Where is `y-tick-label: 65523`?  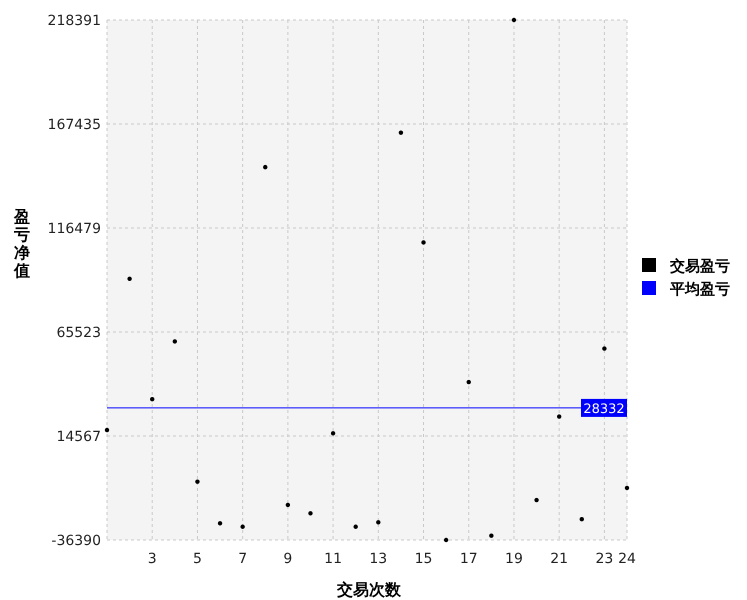
y-tick-label: 65523 is located at coordinates (78, 333).